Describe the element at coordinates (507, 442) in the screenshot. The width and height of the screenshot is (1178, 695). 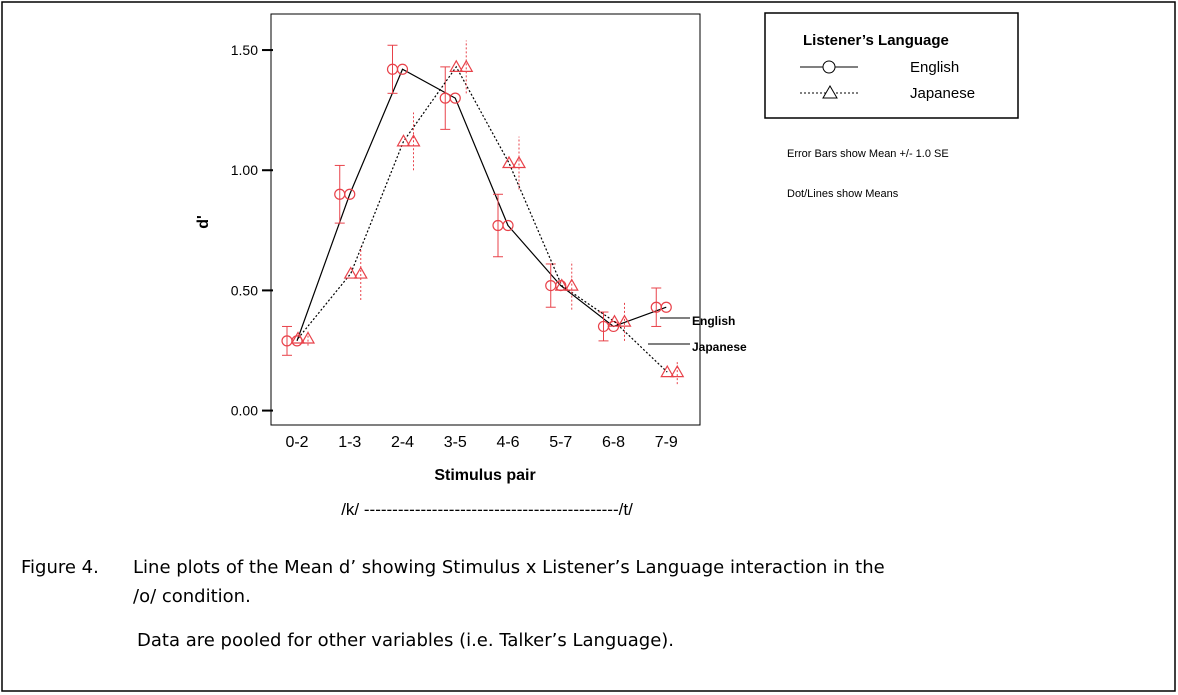
I see `x-tick-label: 4-6` at that location.